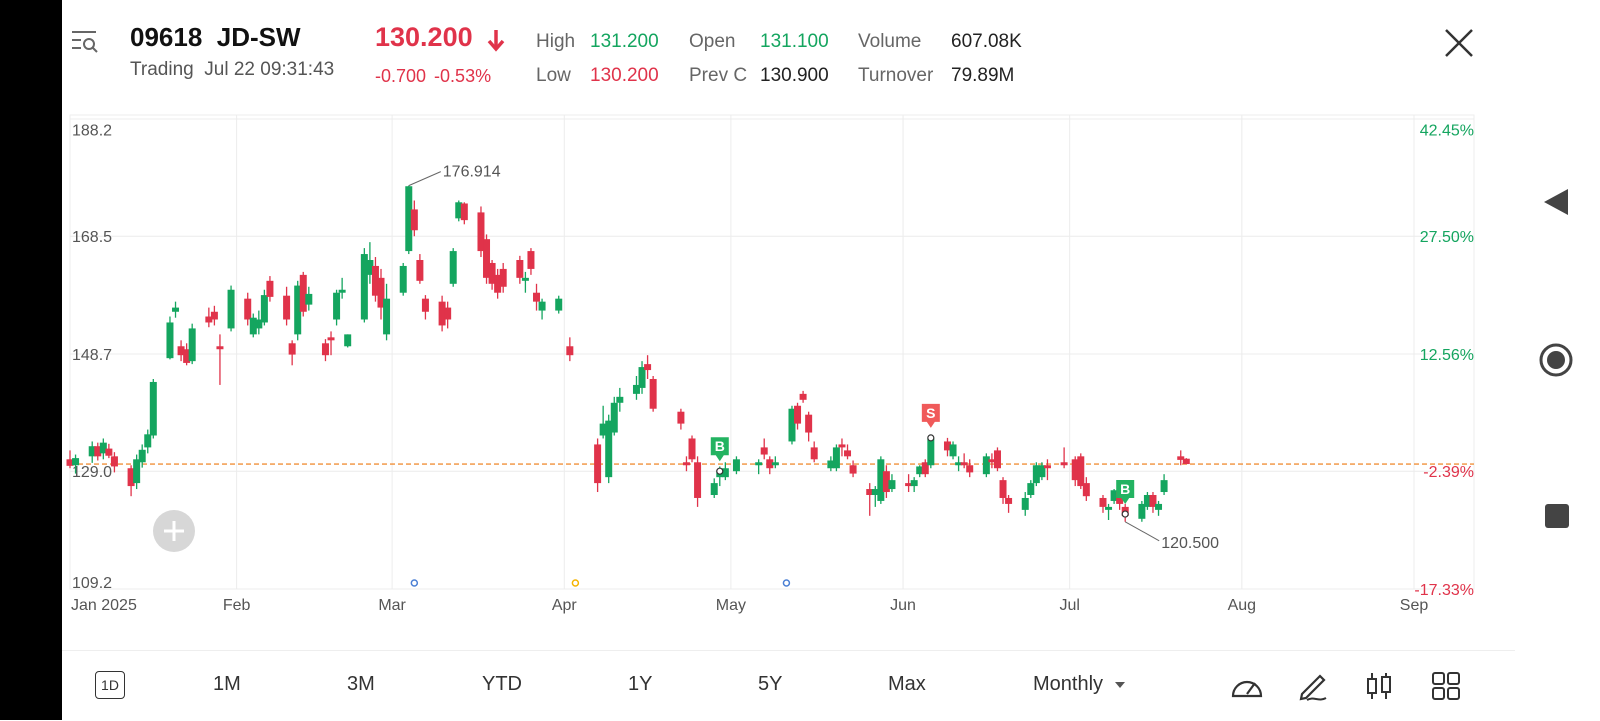  What do you see at coordinates (1556, 202) in the screenshot?
I see `back-triangle-icon` at bounding box center [1556, 202].